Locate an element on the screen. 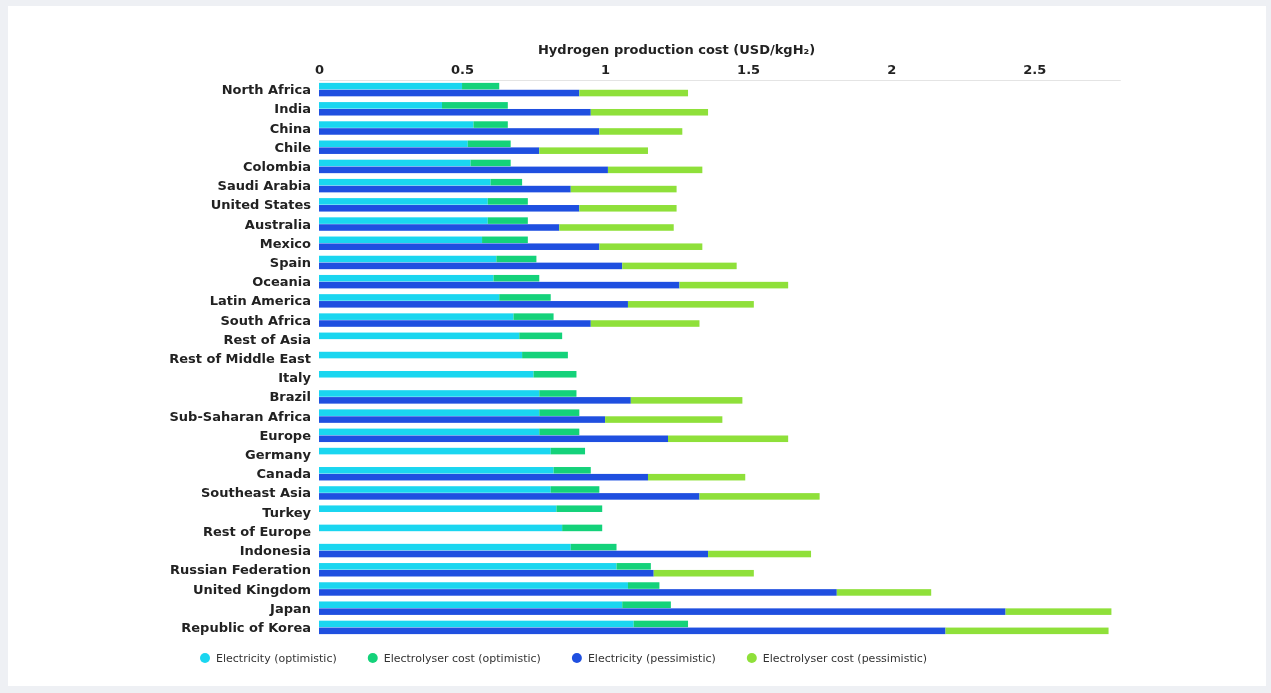 This screenshot has height=693, width=1271. legend-label: Electrolyser cost (optimistic) is located at coordinates (462, 658).